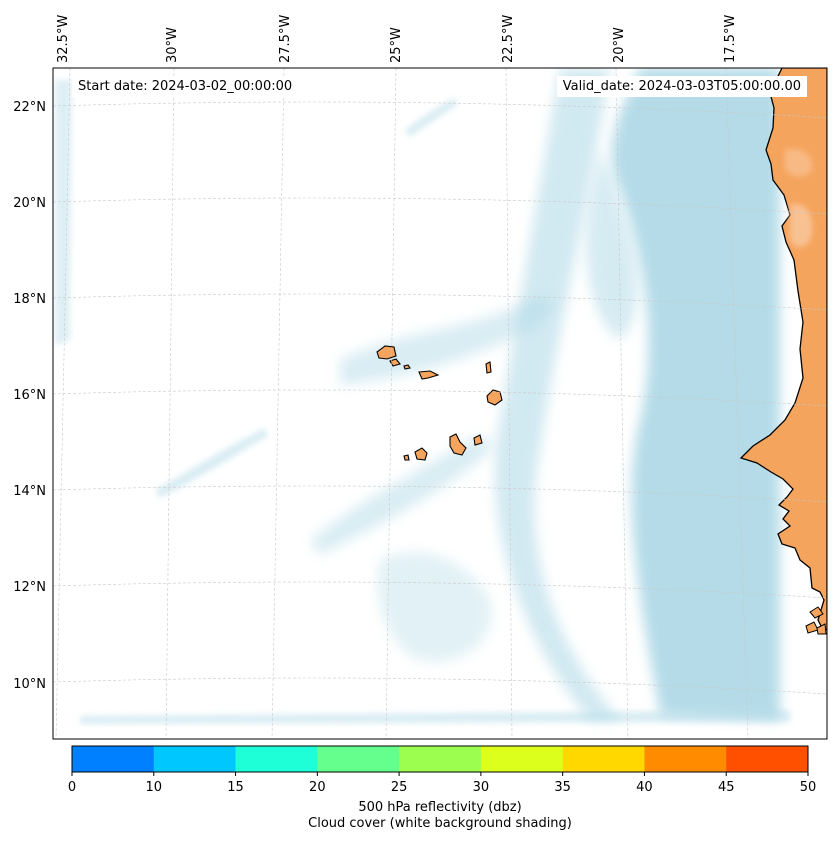 Image resolution: width=837 pixels, height=843 pixels. What do you see at coordinates (622, 403) in the screenshot?
I see `meridian-20w` at bounding box center [622, 403].